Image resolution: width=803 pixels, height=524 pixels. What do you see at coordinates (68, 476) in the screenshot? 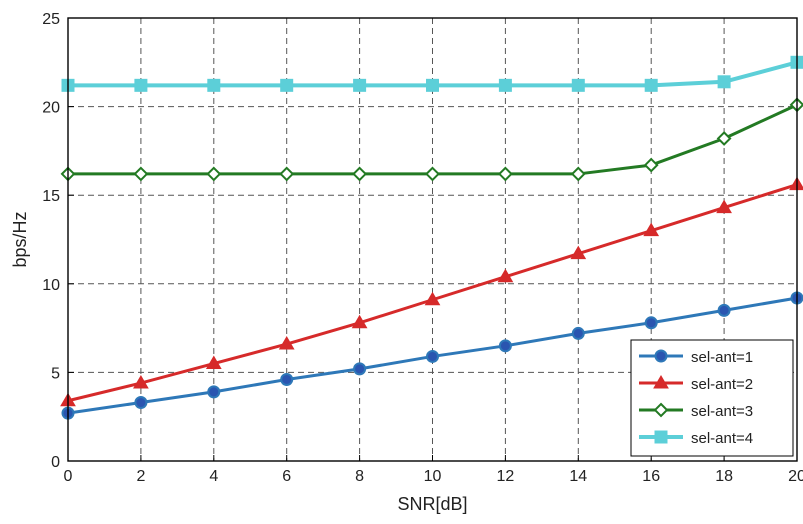
I see `x-tick-label: 0` at bounding box center [68, 476].